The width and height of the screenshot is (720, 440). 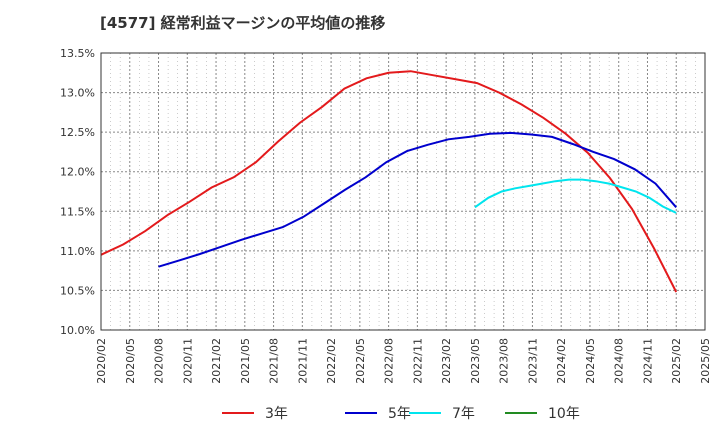 I want to click on x-tick-label: 2024/08, so click(x=619, y=361).